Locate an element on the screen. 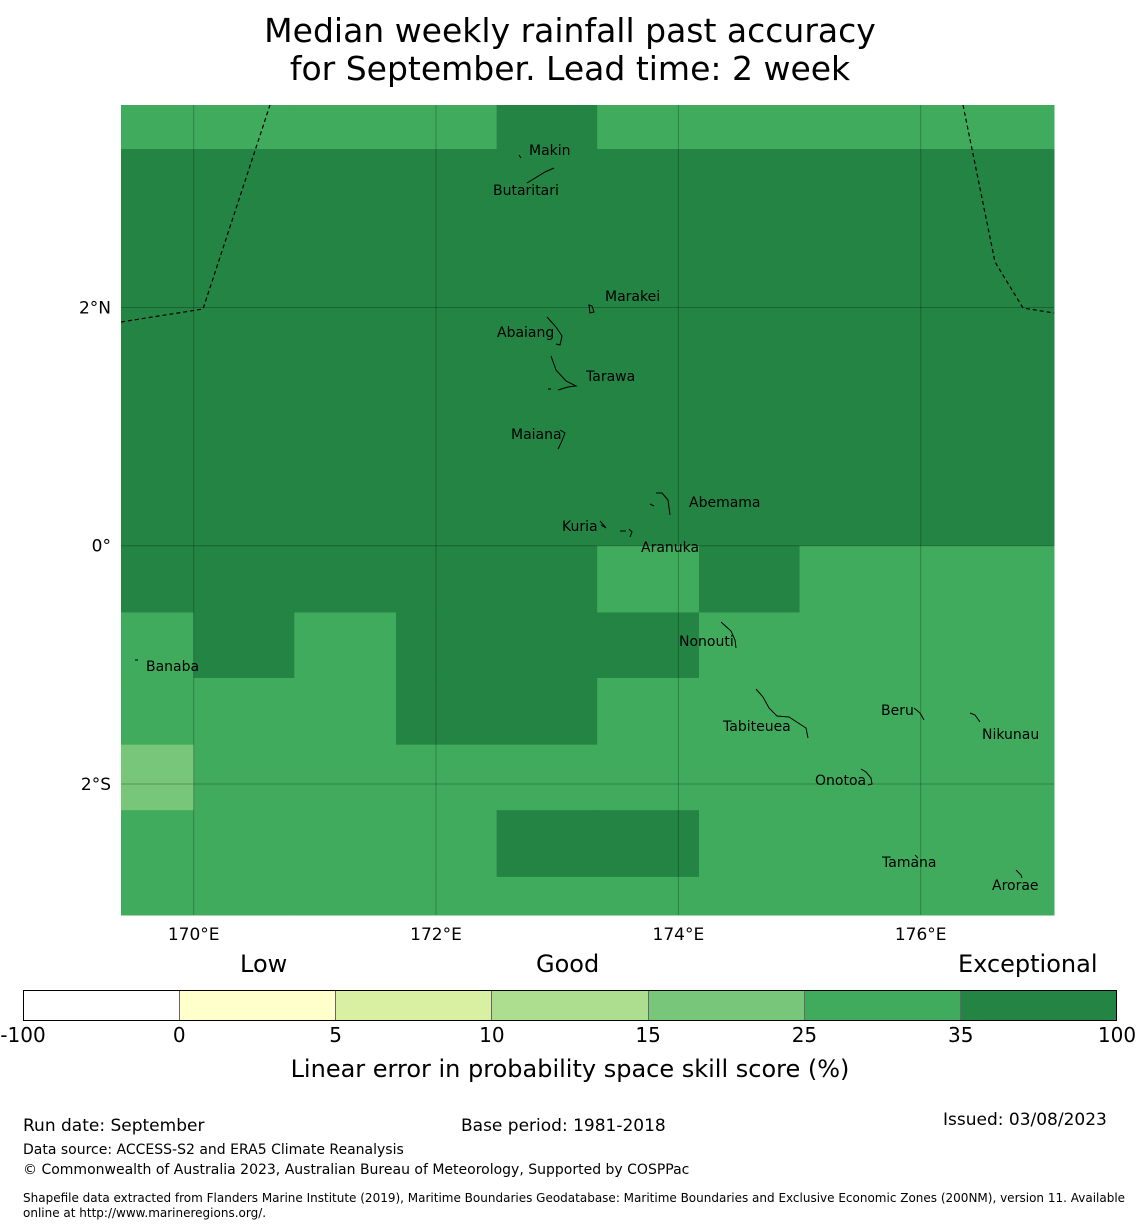  eez-boundary-east is located at coordinates (1008, 209).